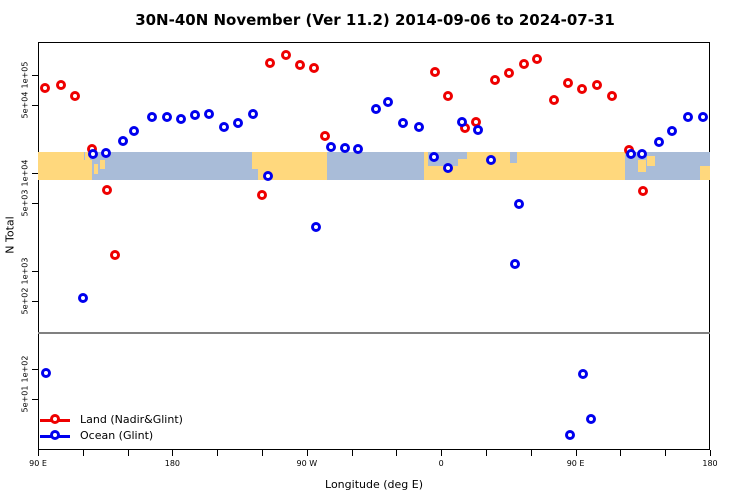  What do you see at coordinates (374, 484) in the screenshot?
I see `x-axis-title: Longitude (deg E)` at bounding box center [374, 484].